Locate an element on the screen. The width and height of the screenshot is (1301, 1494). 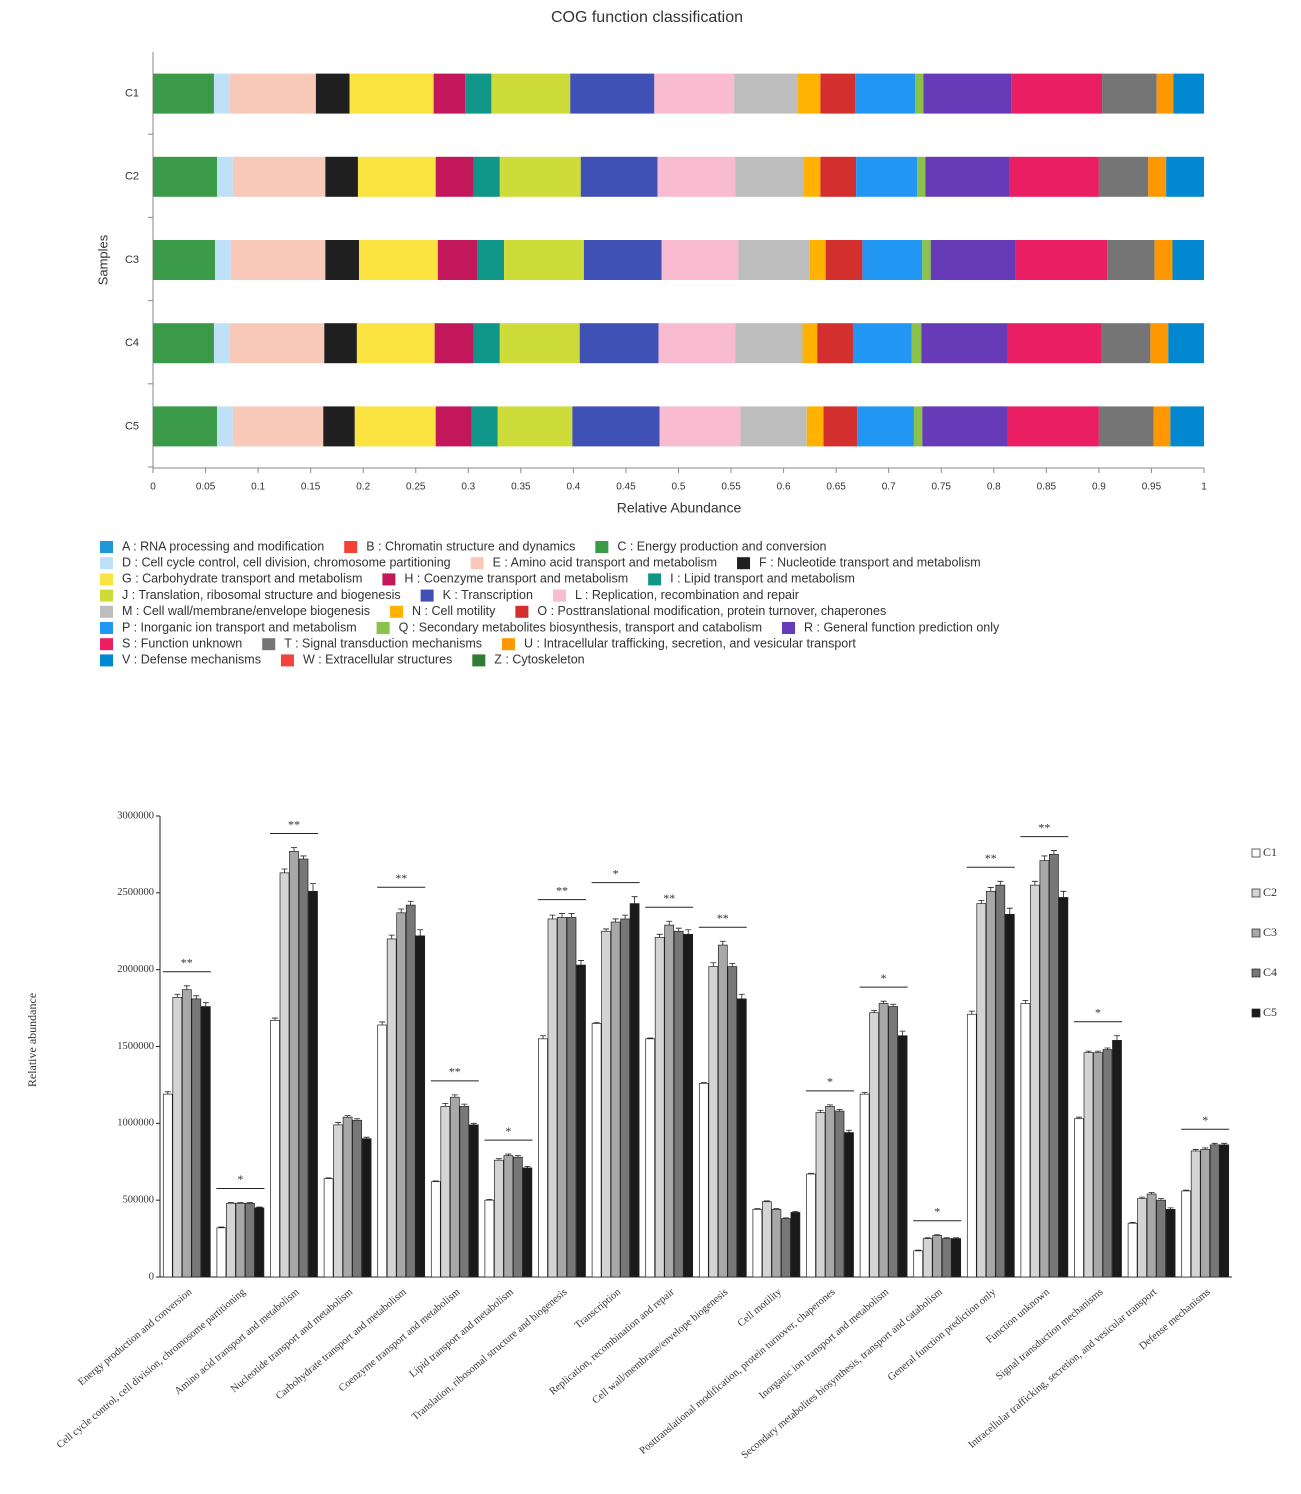
legend-label: C4 is located at coordinates (1270, 972).